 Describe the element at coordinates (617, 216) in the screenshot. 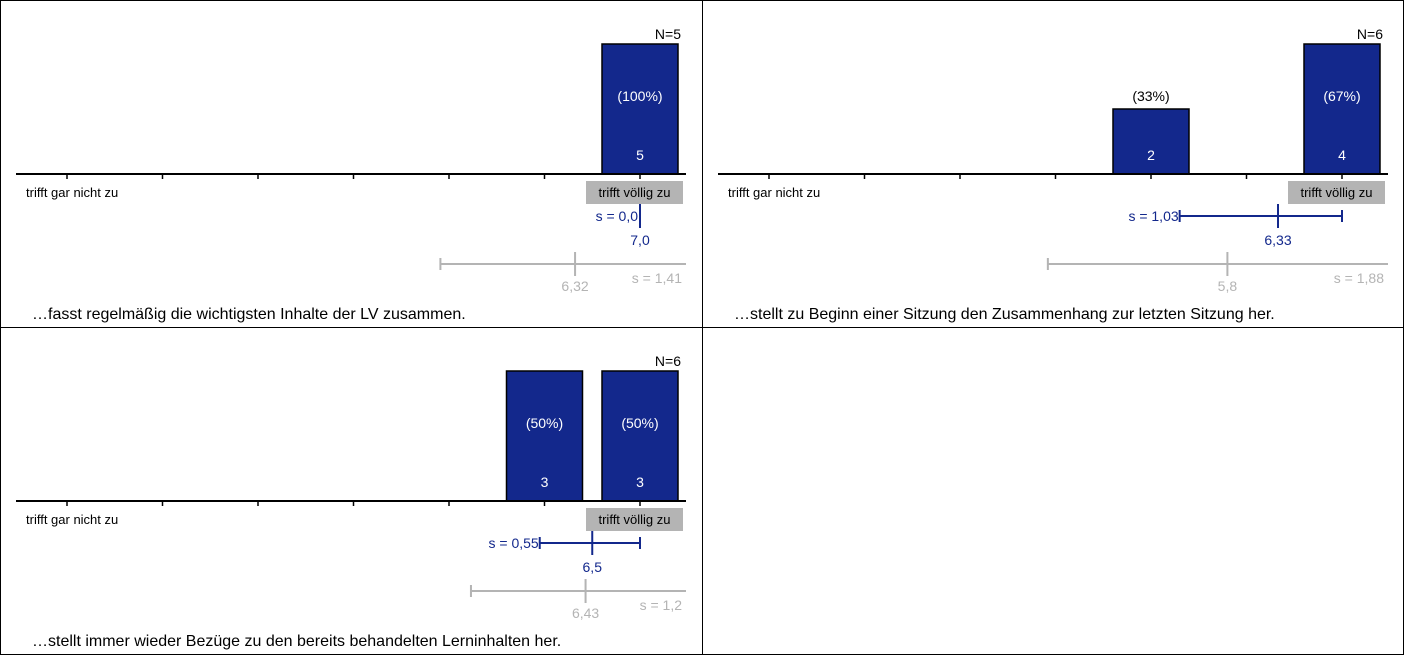

I see `sd-label: s = 0,0` at that location.